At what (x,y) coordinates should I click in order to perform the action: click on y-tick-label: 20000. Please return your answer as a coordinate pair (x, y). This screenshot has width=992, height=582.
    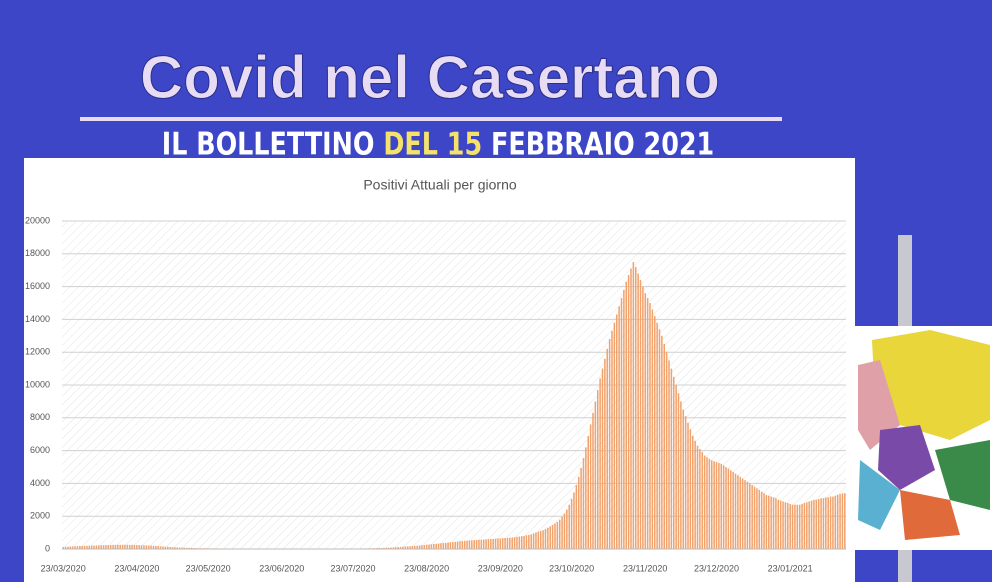
    Looking at the image, I should click on (37, 220).